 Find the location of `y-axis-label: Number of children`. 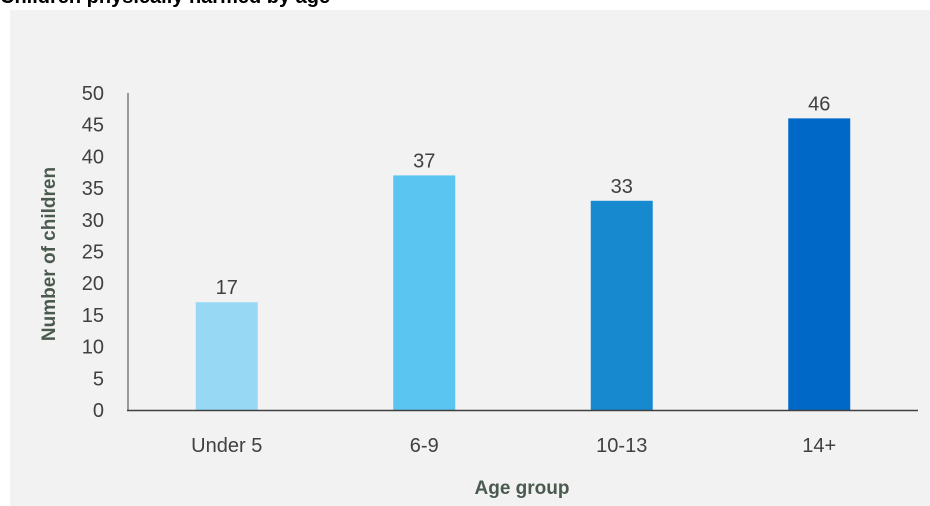

y-axis-label: Number of children is located at coordinates (49, 254).